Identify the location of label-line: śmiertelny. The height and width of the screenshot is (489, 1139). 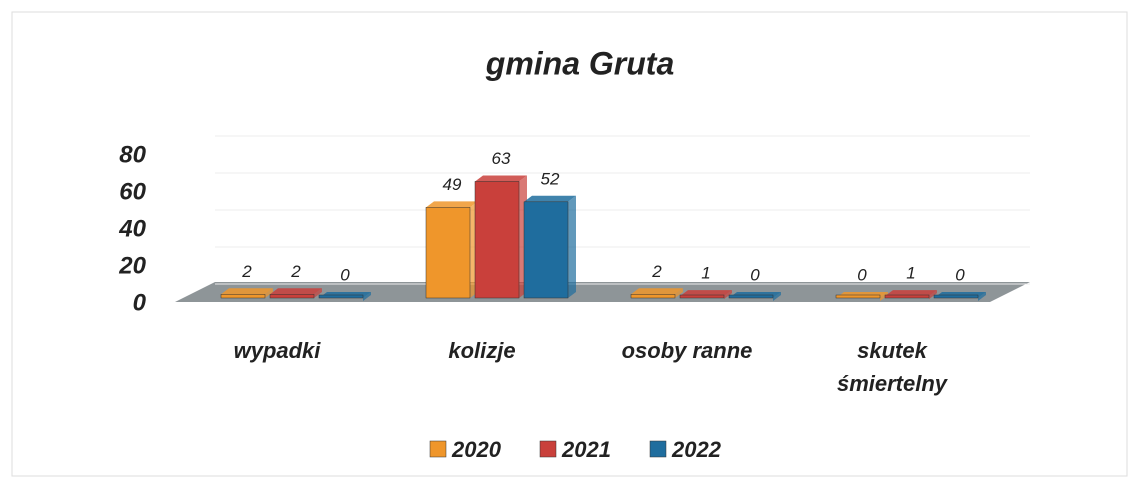
(893, 383).